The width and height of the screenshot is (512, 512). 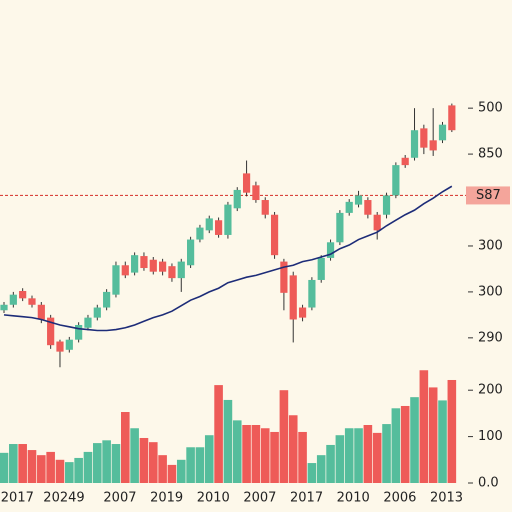 What do you see at coordinates (490, 436) in the screenshot?
I see `y-tick-label: 100` at bounding box center [490, 436].